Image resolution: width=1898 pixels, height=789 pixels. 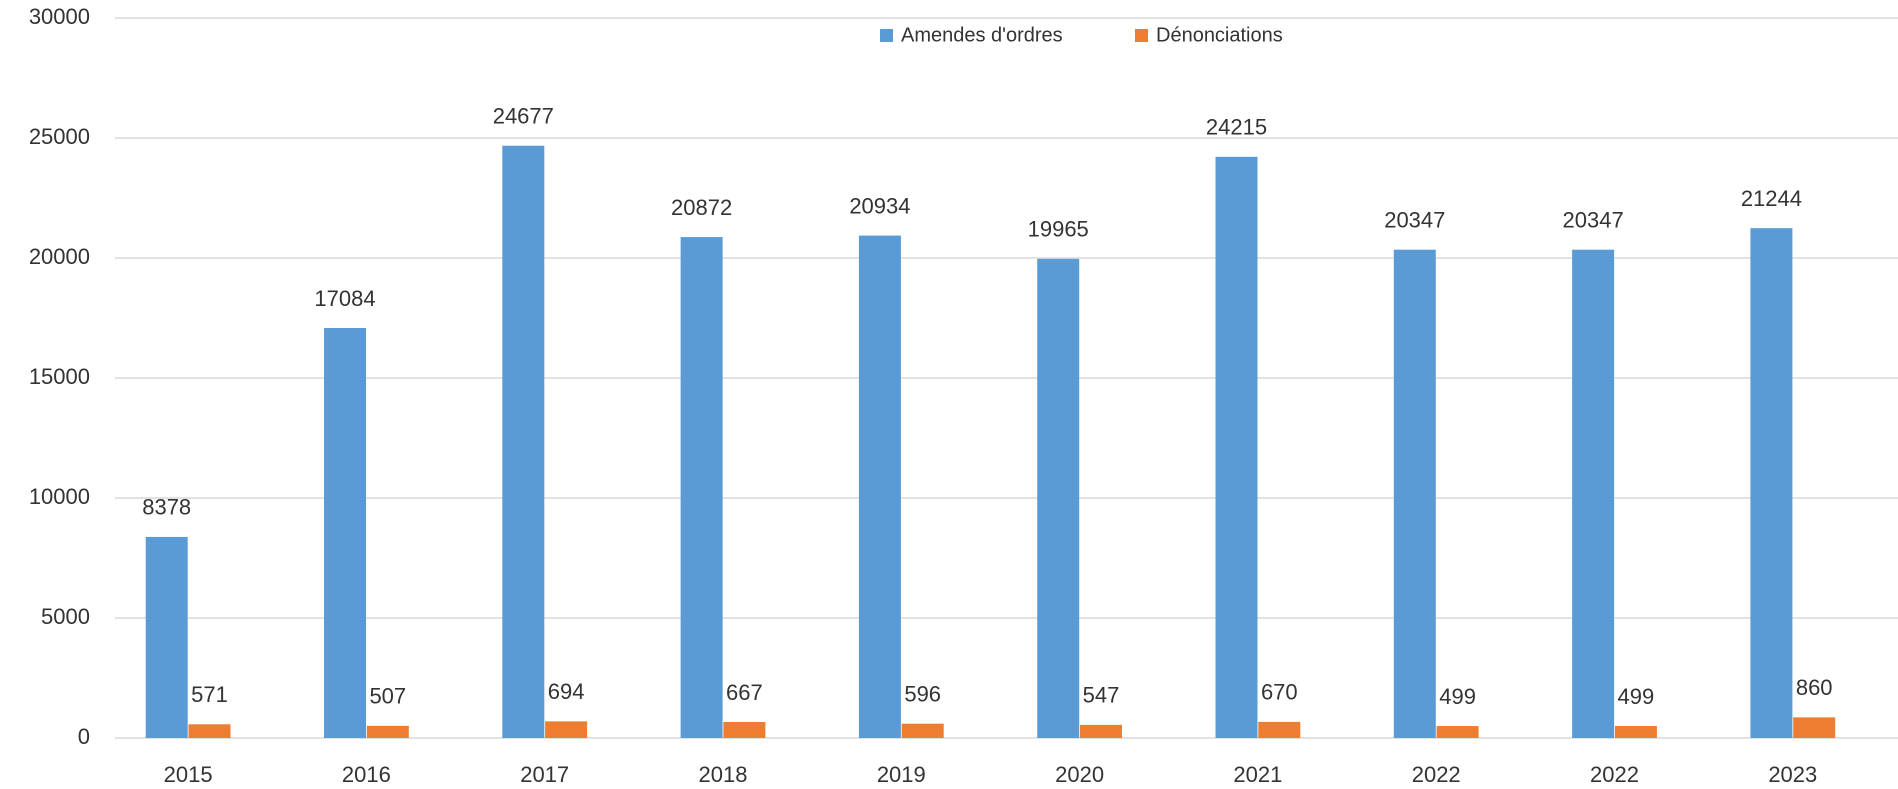 What do you see at coordinates (701, 207) in the screenshot?
I see `value-label: 20872` at bounding box center [701, 207].